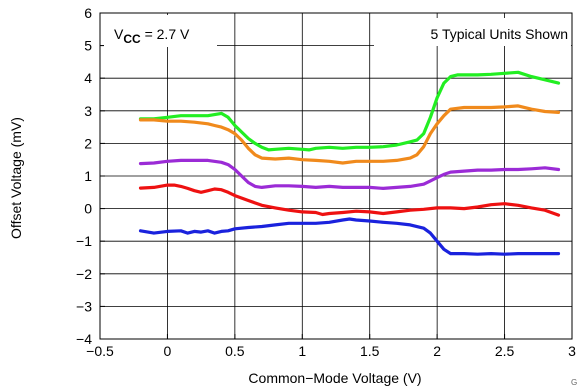 Image resolution: width=579 pixels, height=390 pixels. What do you see at coordinates (16, 178) in the screenshot?
I see `y-axis-title: Offset Voltage (mV)` at bounding box center [16, 178].